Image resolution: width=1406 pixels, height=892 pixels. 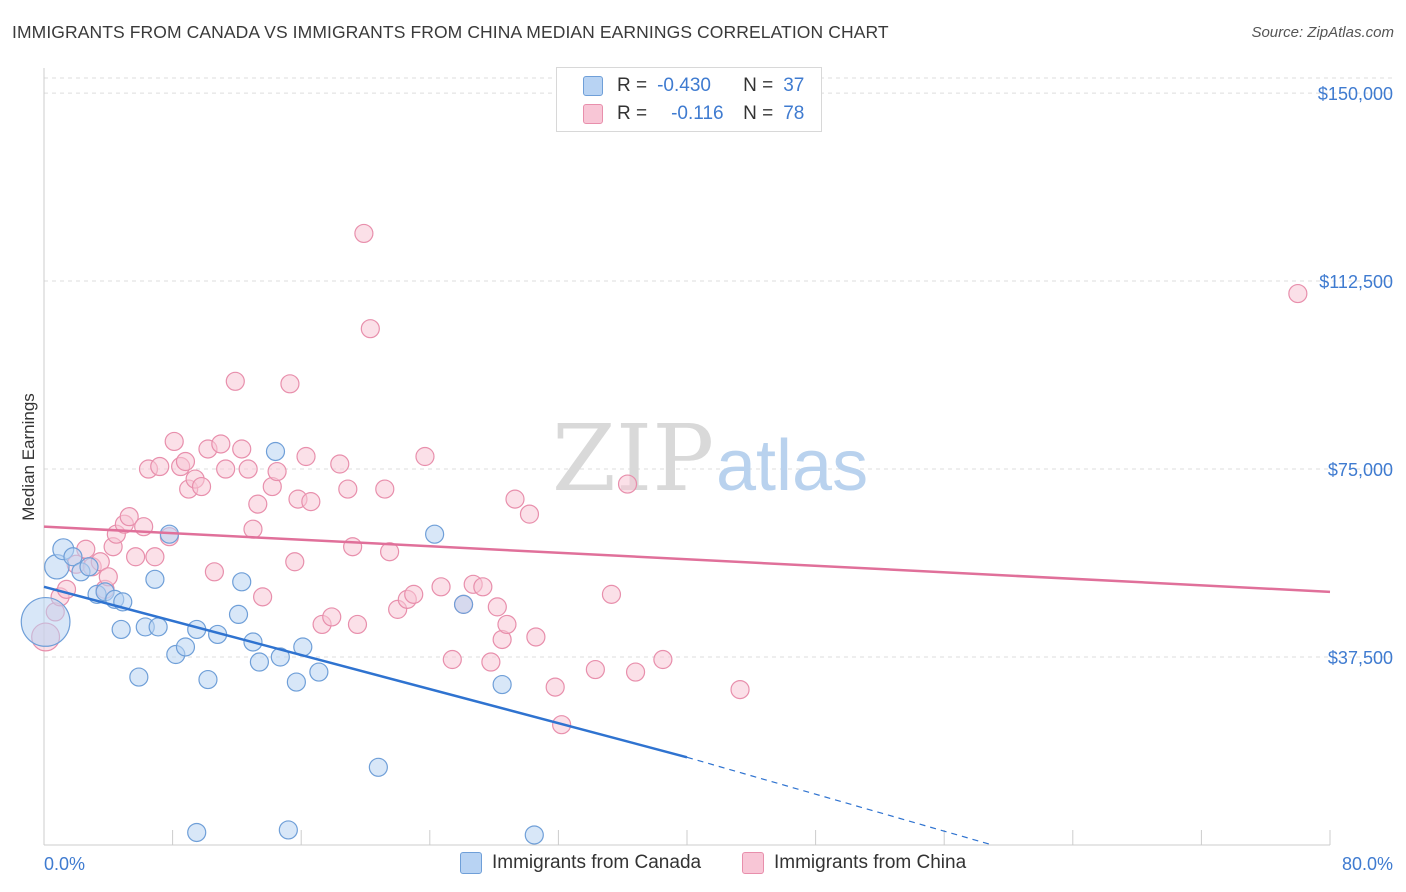 What do you see at coordinates (753, 863) in the screenshot?
I see `china-legend-swatch` at bounding box center [753, 863].